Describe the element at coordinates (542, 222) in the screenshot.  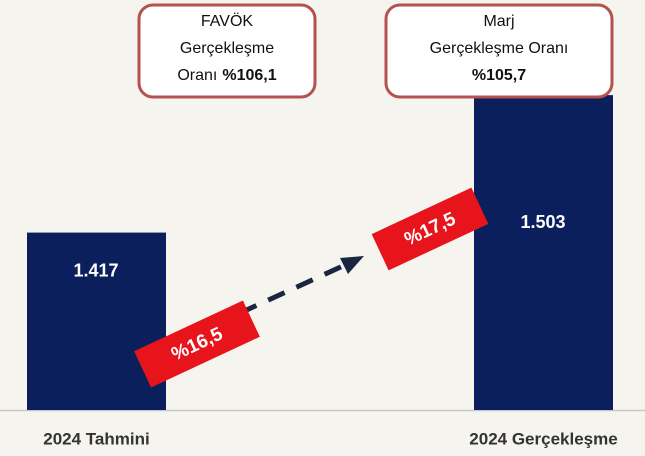
I see `value-label: 1.503` at that location.